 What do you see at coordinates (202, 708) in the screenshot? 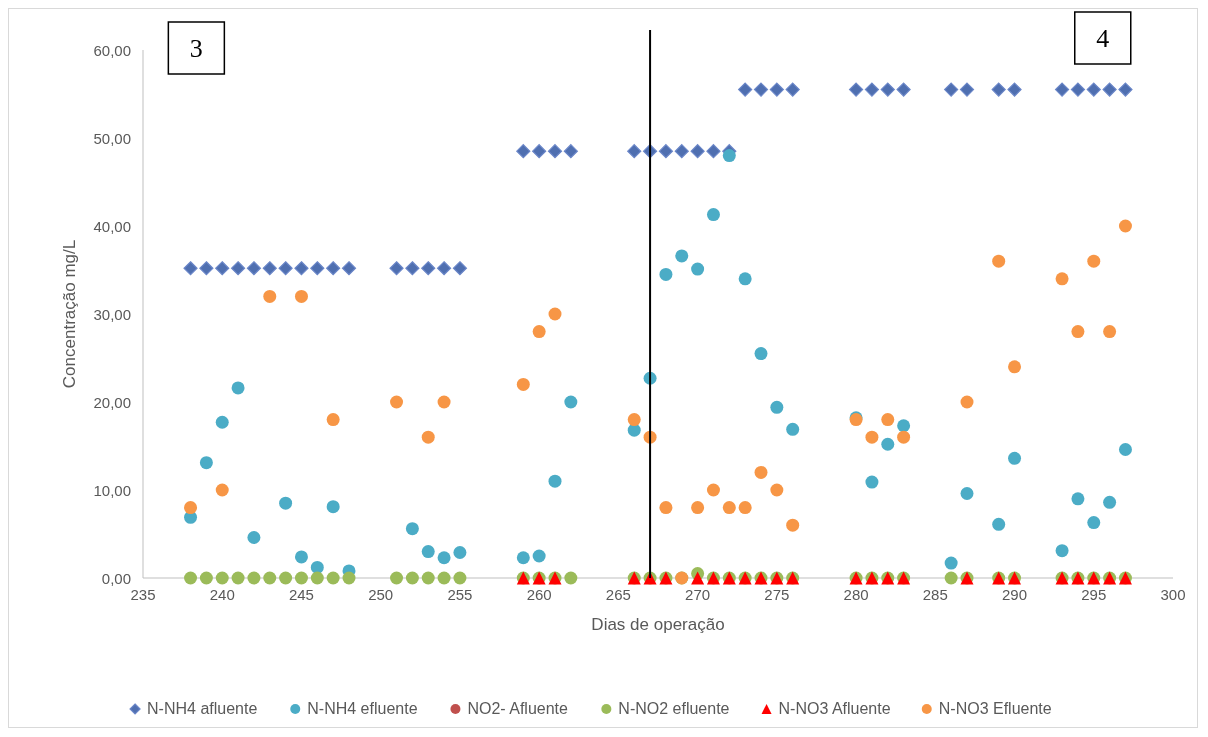
I see `legend-label: N-NH4 afluente` at bounding box center [202, 708].